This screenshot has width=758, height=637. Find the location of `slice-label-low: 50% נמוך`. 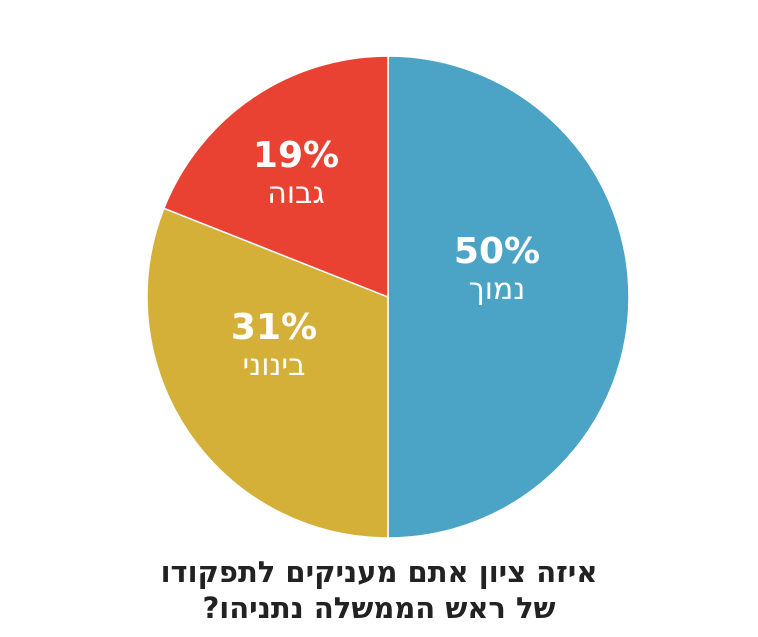

slice-label-low: 50% נמוך is located at coordinates (497, 270).